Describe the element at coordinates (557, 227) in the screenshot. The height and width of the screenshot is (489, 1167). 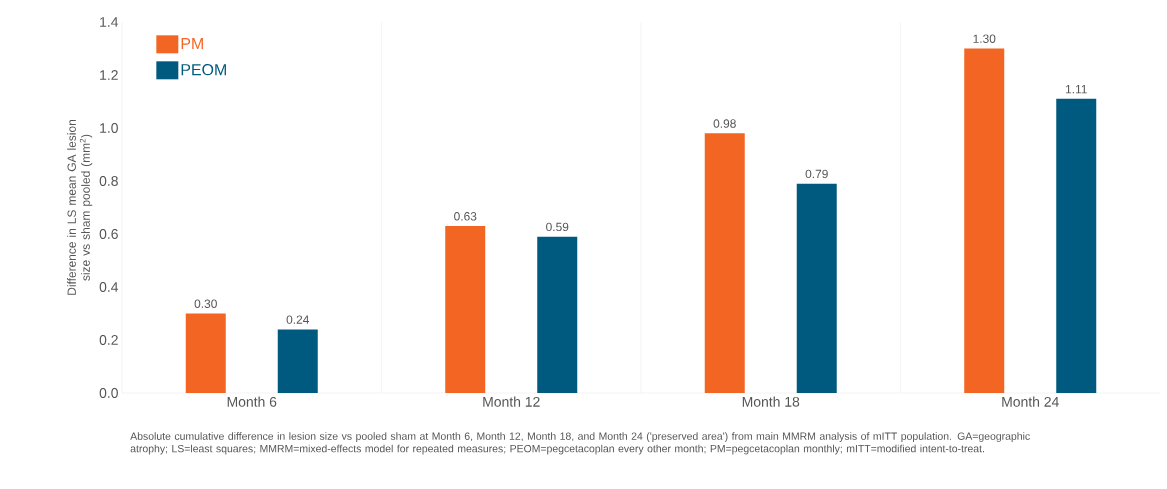
I see `data-label: 0.59` at that location.